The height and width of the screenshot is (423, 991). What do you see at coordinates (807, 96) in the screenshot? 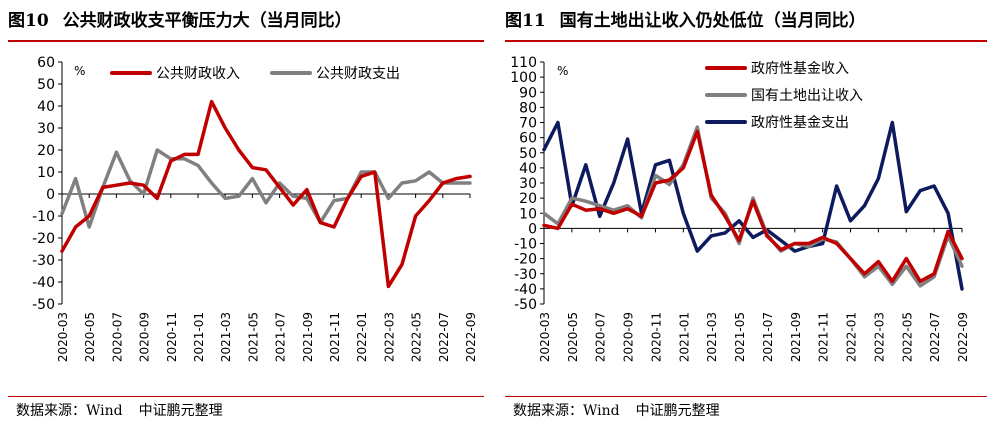
I see `legend-label: 国有土地出让收入` at bounding box center [807, 96].